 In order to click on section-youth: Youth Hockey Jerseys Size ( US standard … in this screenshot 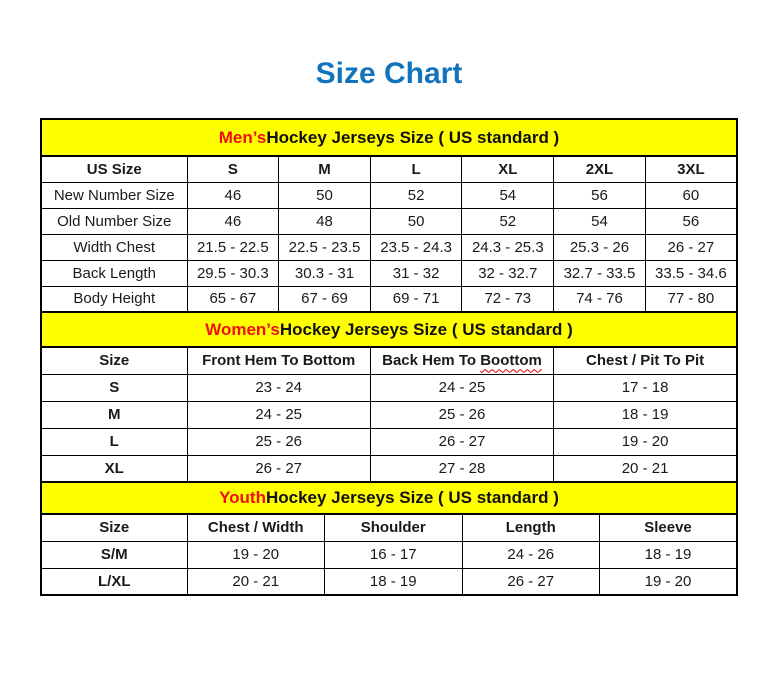, I will do `click(389, 538)`.